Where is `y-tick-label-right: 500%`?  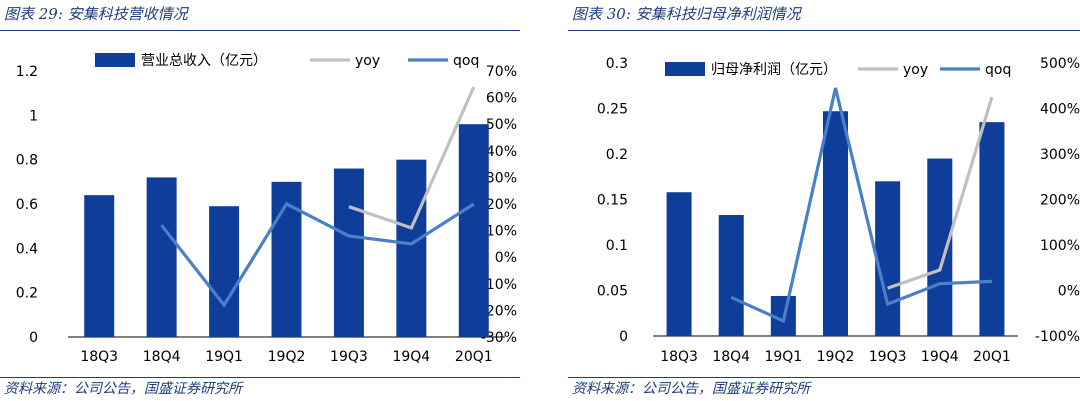
y-tick-label-right: 500% is located at coordinates (1060, 64).